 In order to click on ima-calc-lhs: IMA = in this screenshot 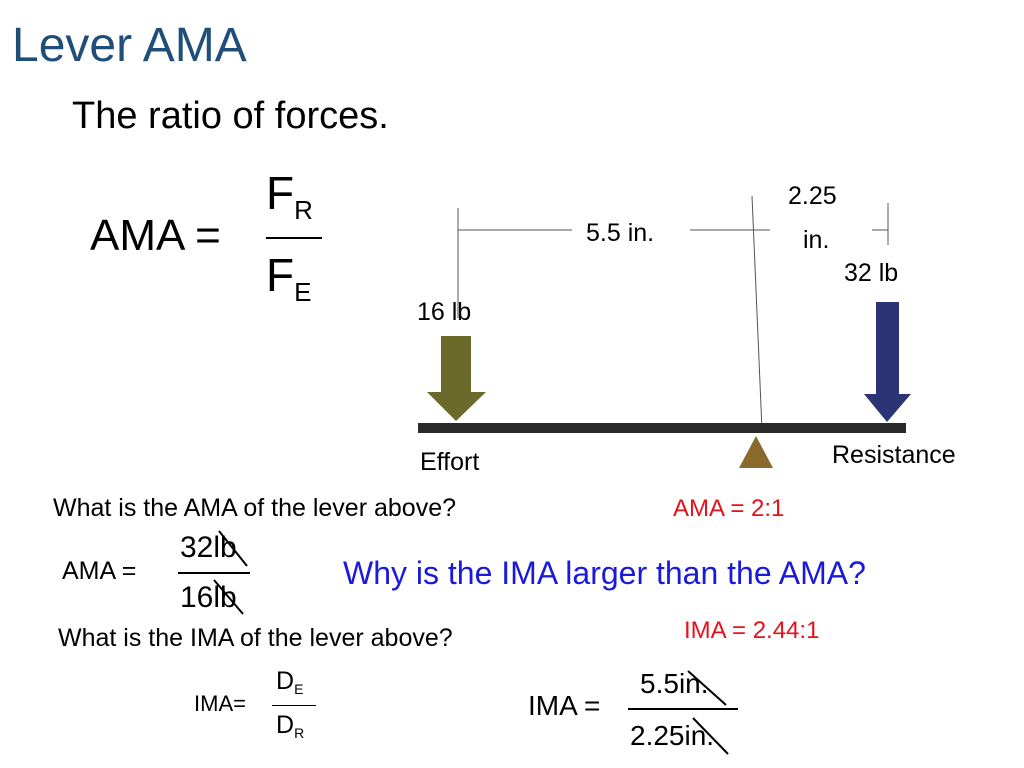, I will do `click(564, 705)`.